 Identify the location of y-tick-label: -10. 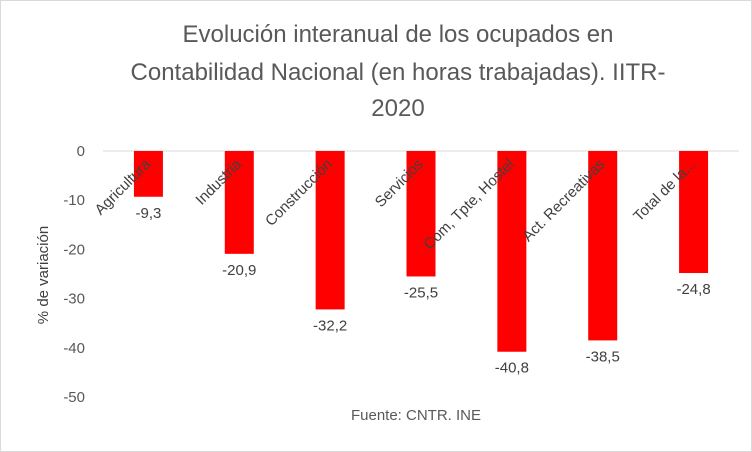
(74, 200).